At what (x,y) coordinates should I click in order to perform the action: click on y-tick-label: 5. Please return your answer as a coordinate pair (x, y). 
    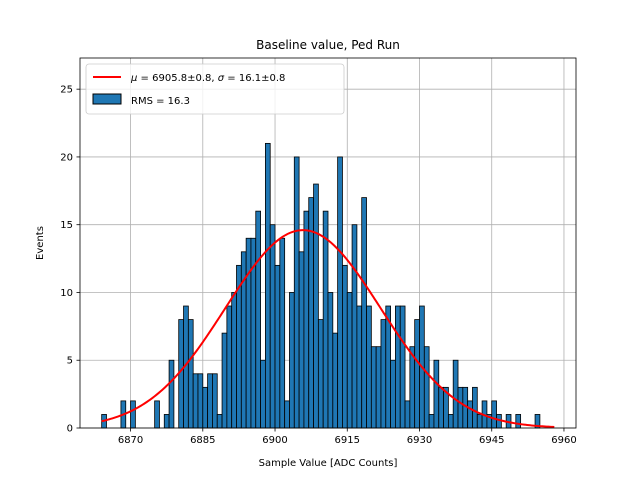
    Looking at the image, I should click on (70, 361).